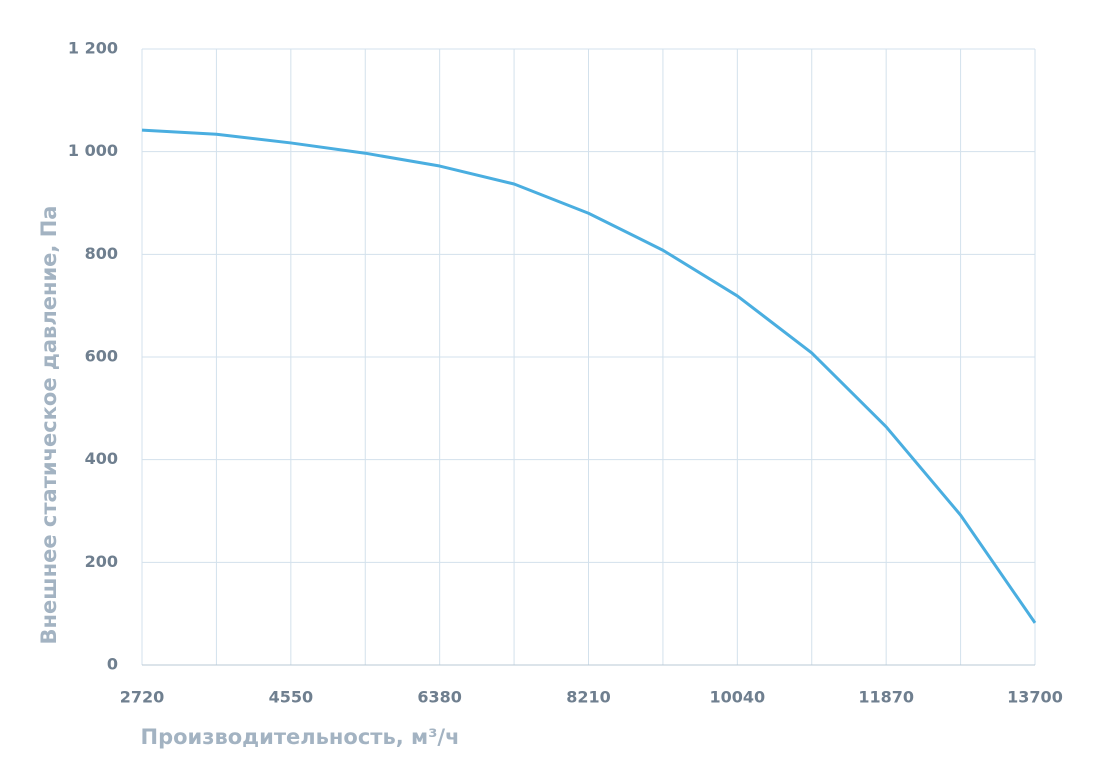  Describe the element at coordinates (101, 458) in the screenshot. I see `y-tick-label: 400` at that location.